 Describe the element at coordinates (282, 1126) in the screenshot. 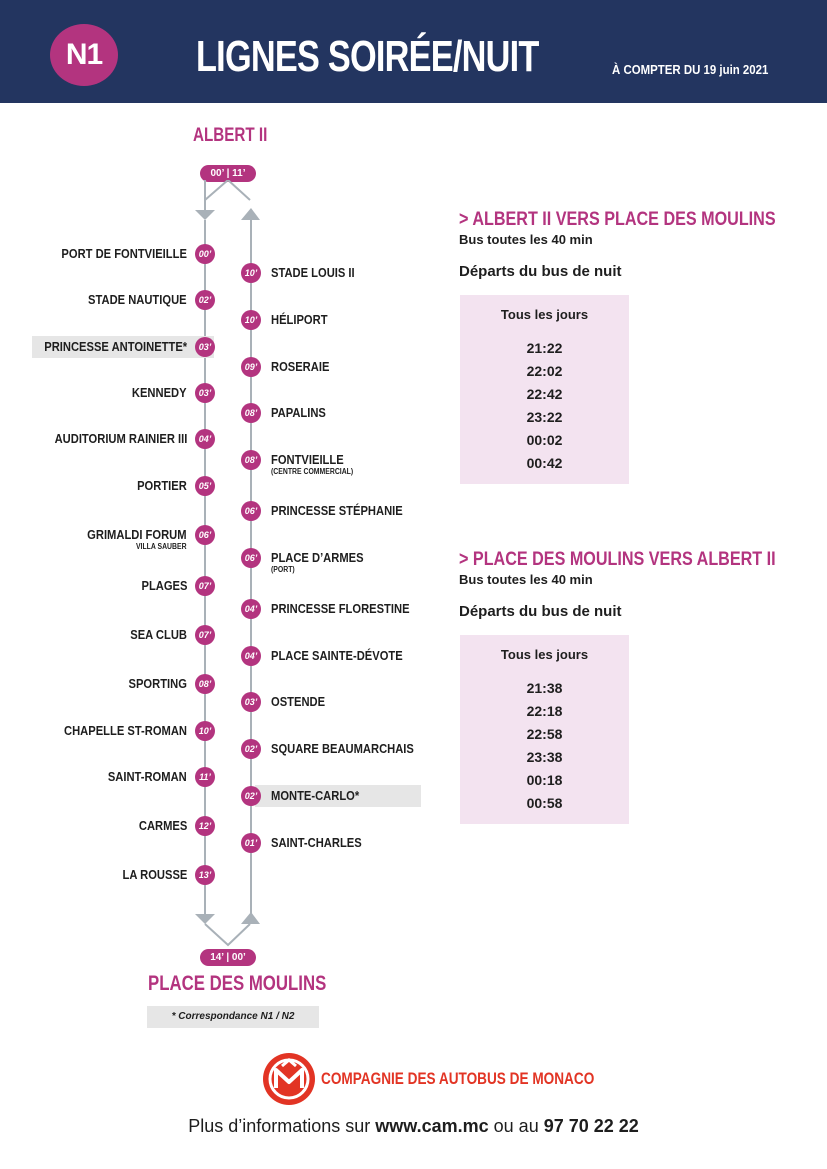

I see `footer-info-prefix: Plus d’informations sur` at that location.